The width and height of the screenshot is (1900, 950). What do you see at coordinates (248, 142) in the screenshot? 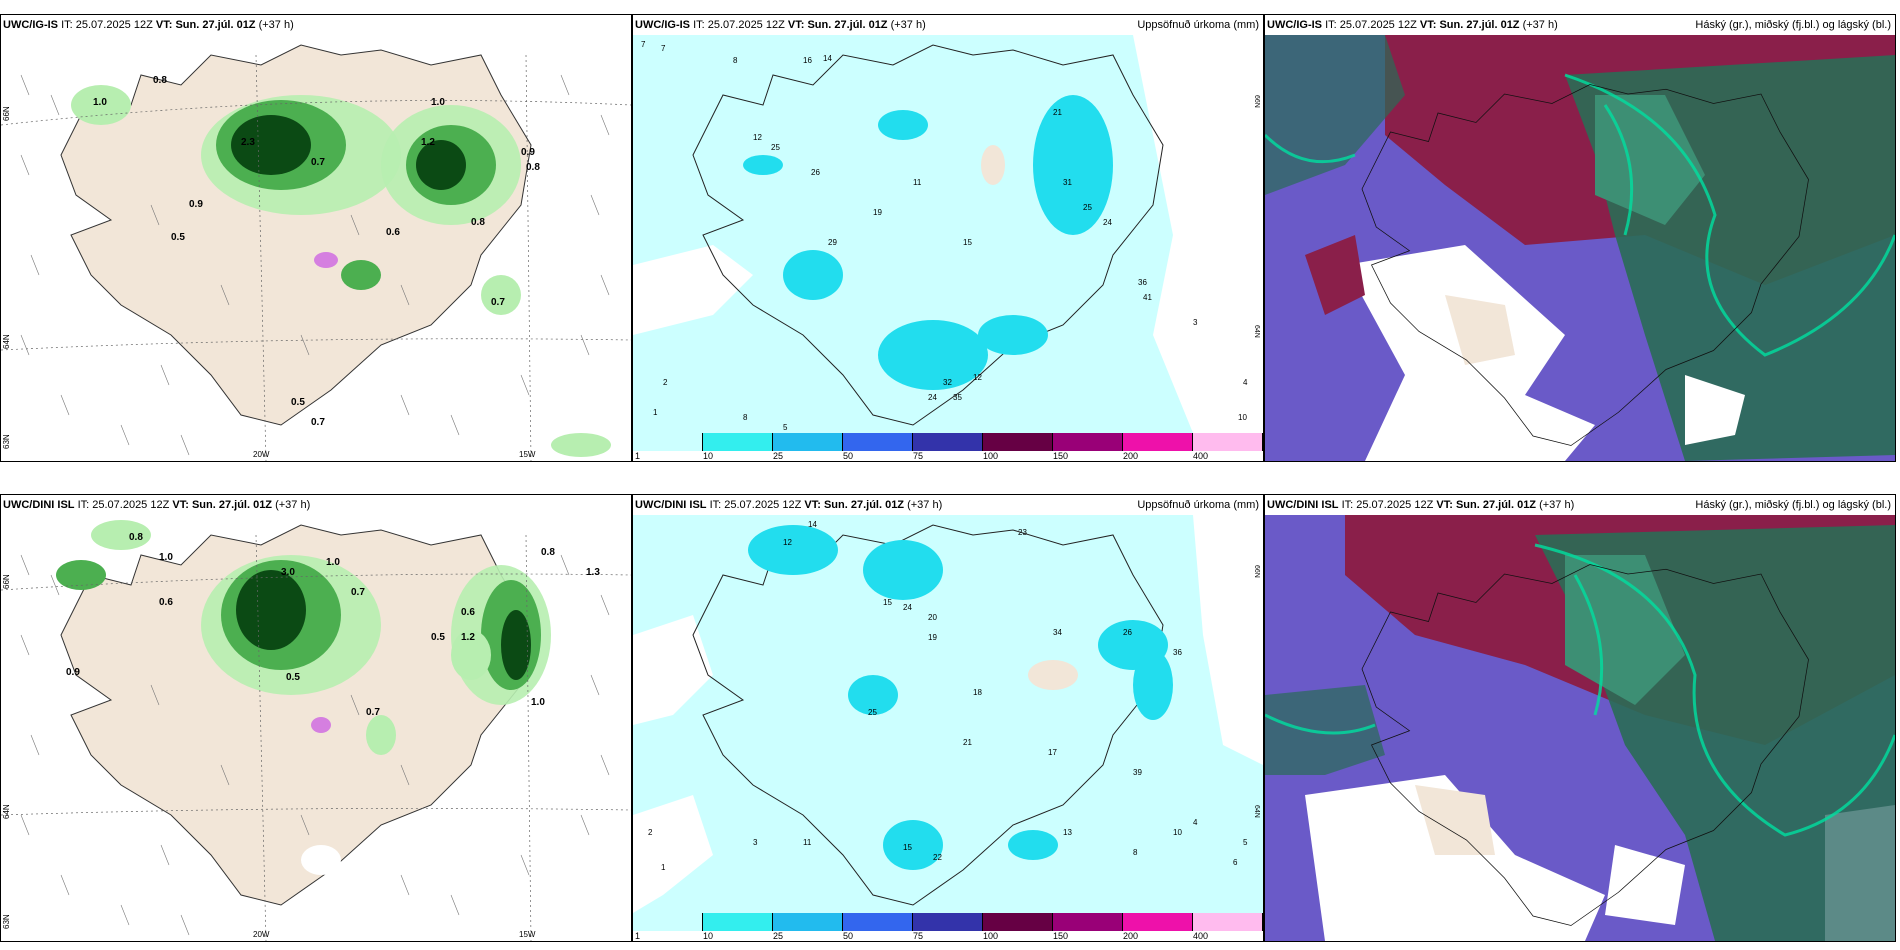
I see `value-label: 2.3` at bounding box center [248, 142].